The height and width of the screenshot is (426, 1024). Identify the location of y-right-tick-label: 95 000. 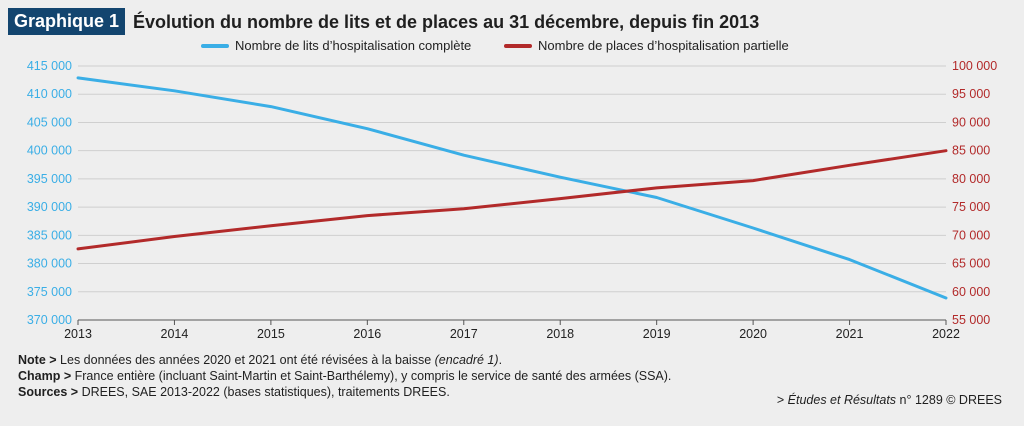
(971, 94).